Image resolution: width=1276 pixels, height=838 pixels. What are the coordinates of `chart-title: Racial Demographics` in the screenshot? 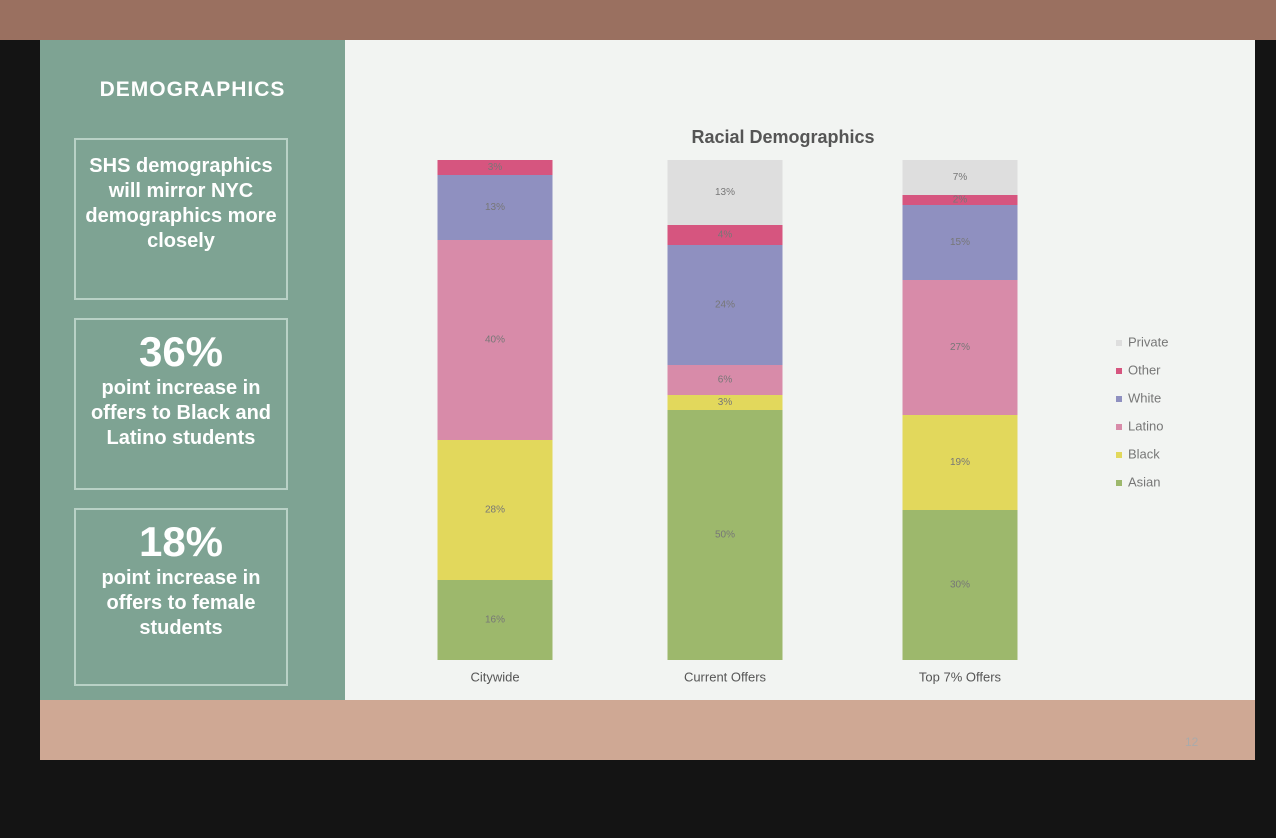 It's located at (782, 137).